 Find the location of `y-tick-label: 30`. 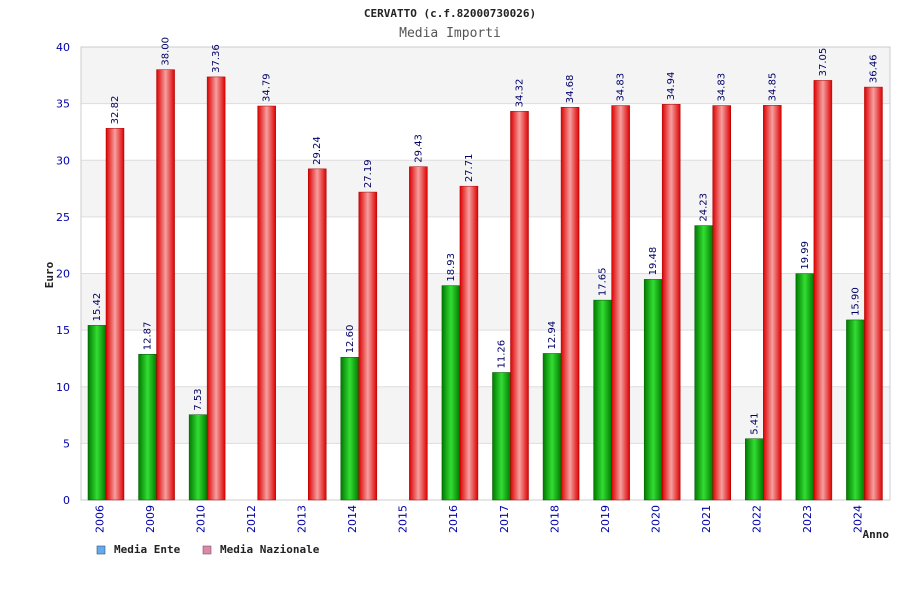

y-tick-label: 30 is located at coordinates (63, 160).